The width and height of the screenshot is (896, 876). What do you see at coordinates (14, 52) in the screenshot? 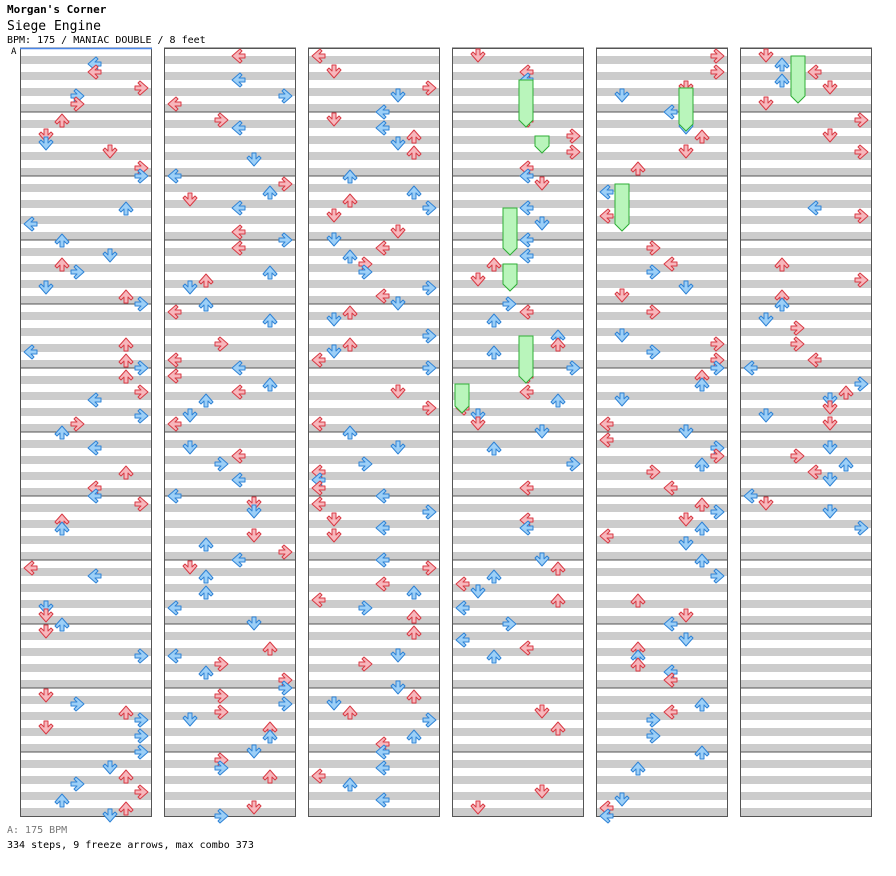
I see `bpm-marker: A` at bounding box center [14, 52].